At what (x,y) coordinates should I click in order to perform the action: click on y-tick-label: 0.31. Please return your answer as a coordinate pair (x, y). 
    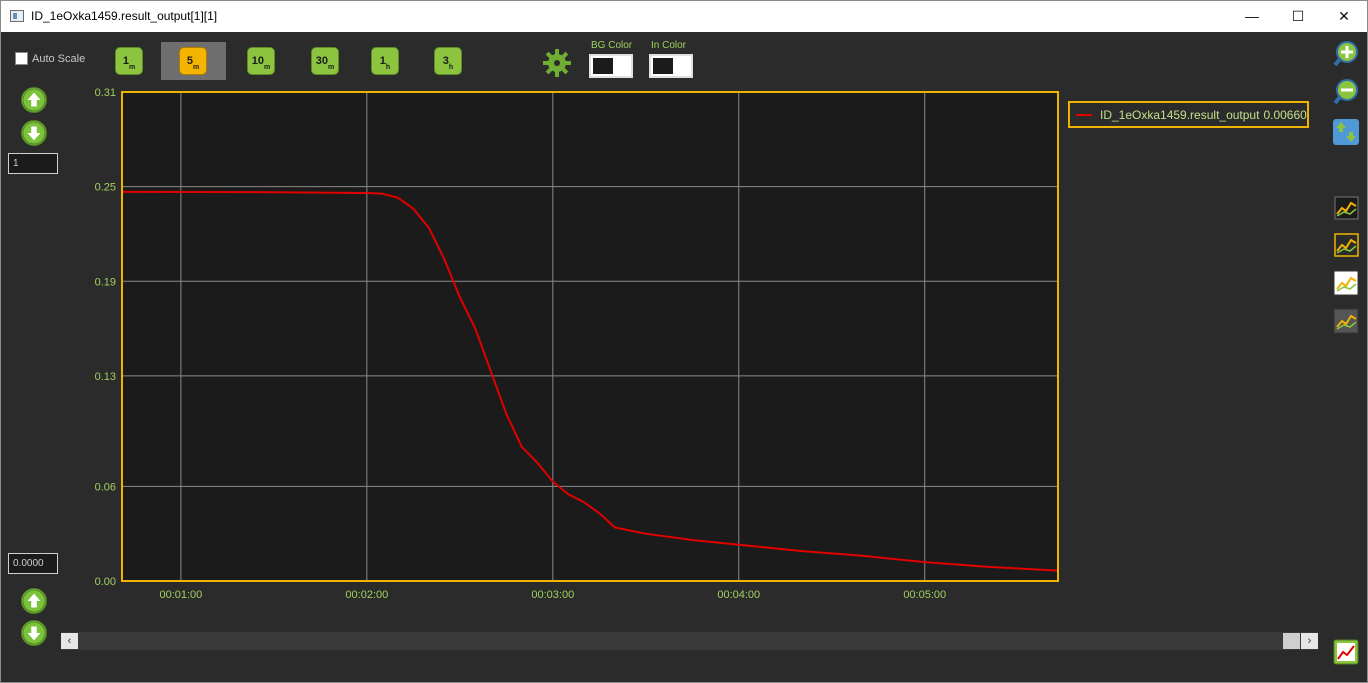
    Looking at the image, I should click on (105, 93).